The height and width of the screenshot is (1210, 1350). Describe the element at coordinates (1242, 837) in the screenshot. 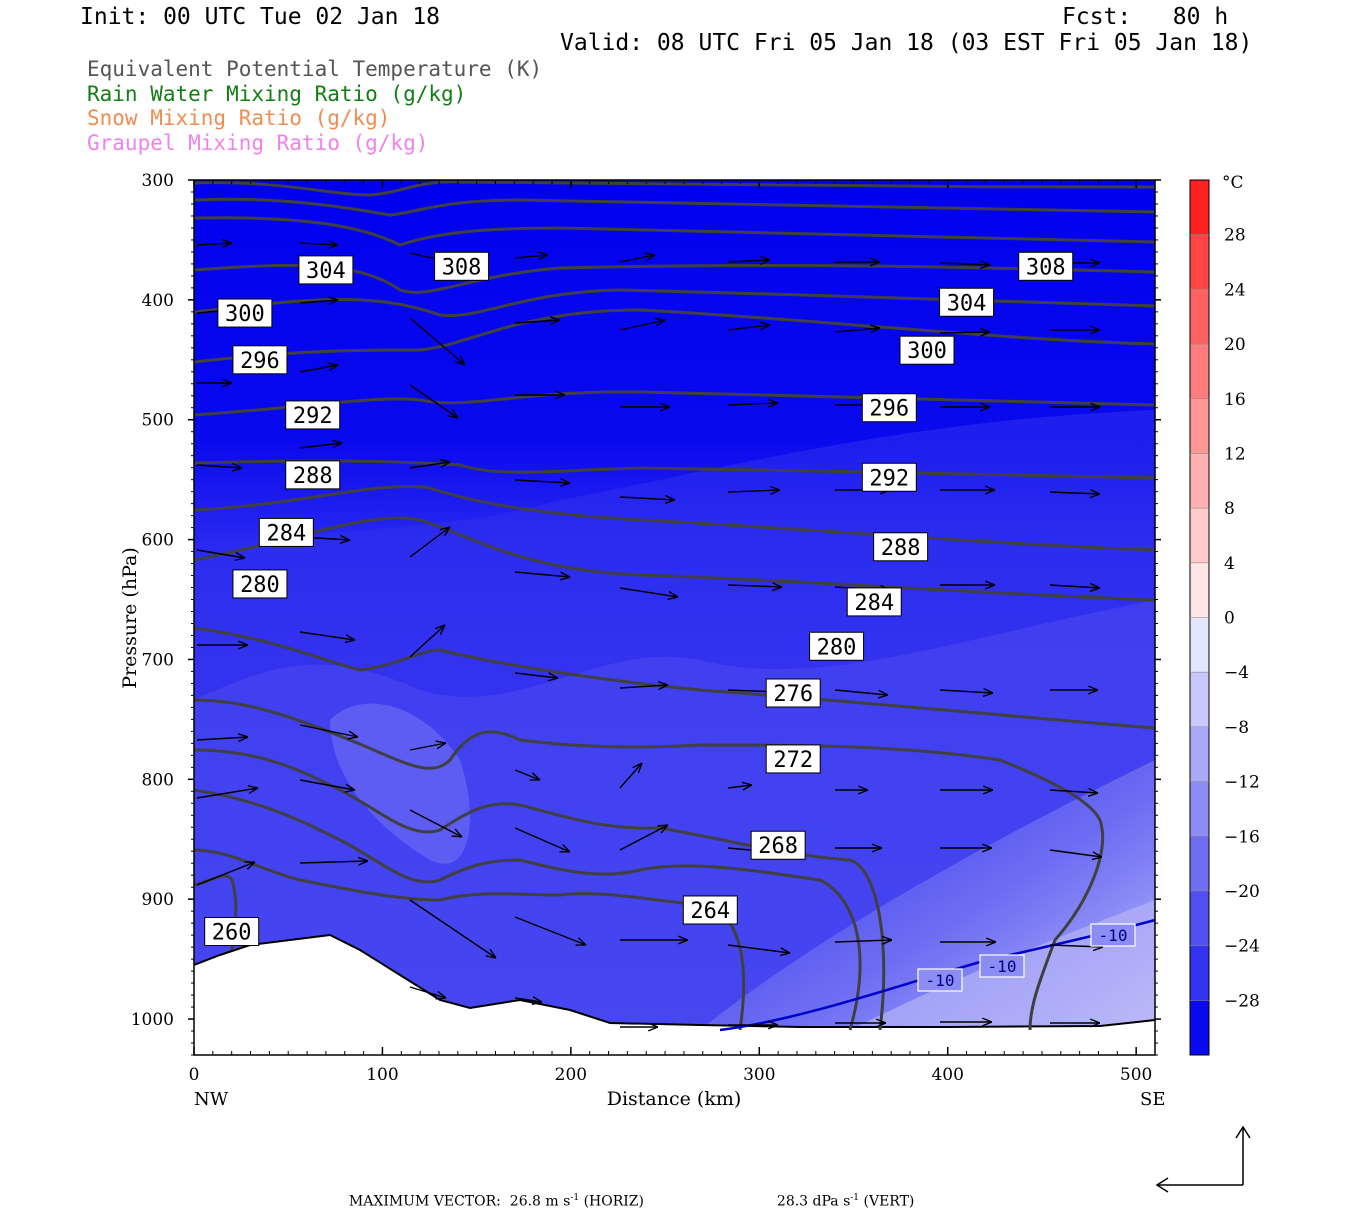

I see `colorbar-label: −16` at that location.